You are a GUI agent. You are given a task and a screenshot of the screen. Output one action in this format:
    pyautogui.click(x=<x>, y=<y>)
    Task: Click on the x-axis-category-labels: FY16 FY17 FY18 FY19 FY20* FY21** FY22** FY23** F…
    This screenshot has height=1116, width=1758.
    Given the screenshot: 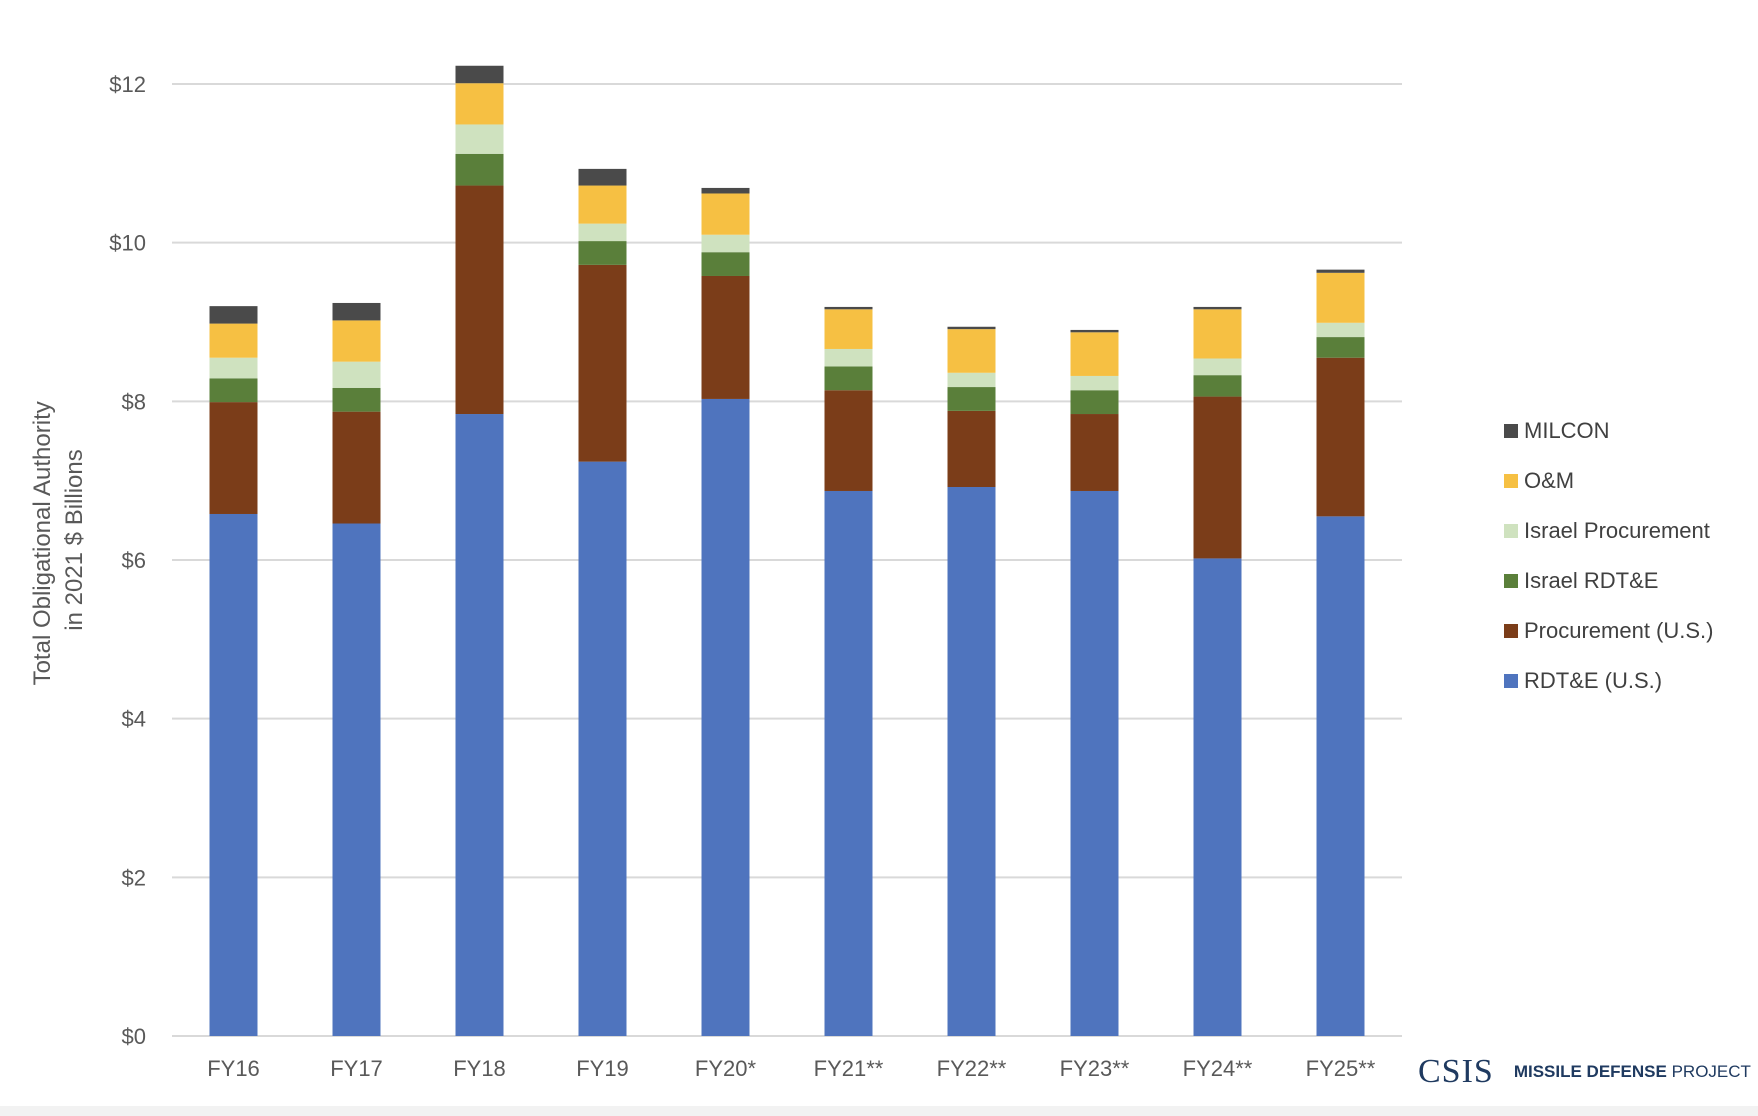 What is the action you would take?
    pyautogui.click(x=791, y=1068)
    